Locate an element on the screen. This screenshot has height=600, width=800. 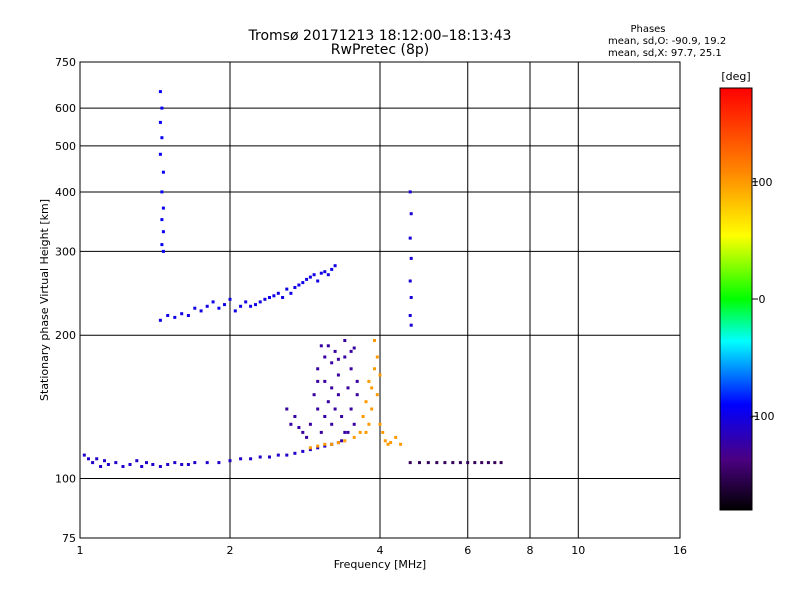
x-tick-label: 1 is located at coordinates (80, 550).